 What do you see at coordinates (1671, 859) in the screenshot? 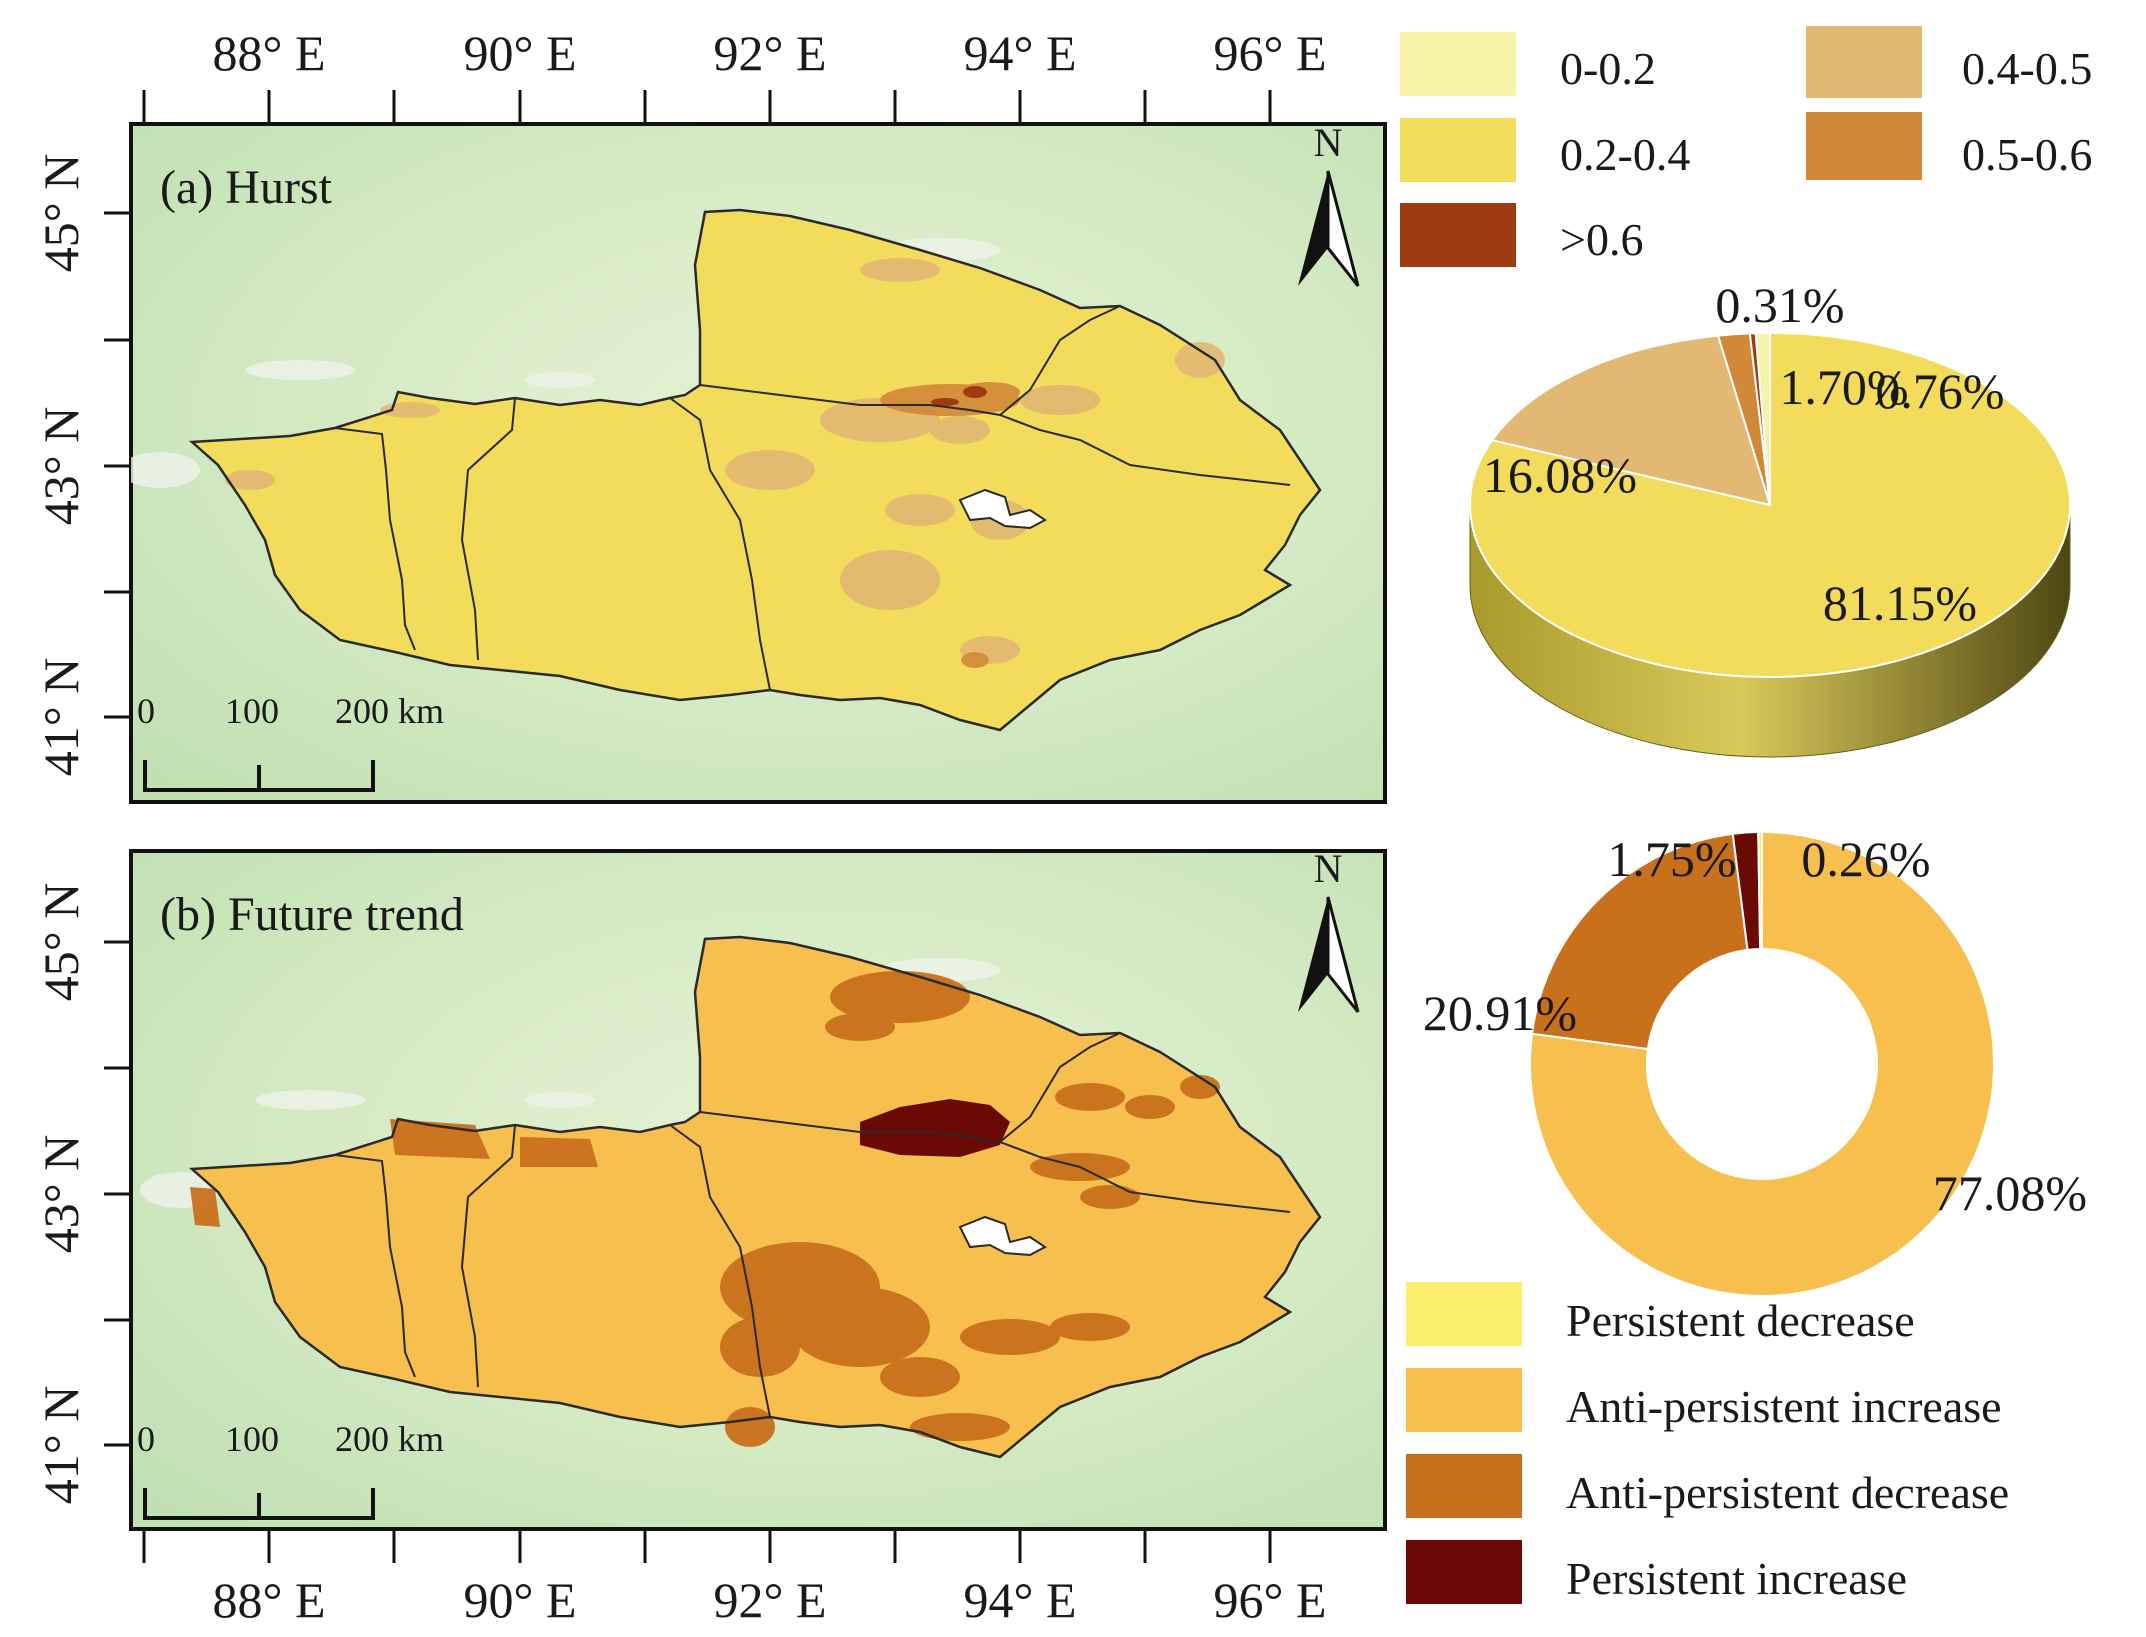
I see `donut-b-data-label: 1.75%` at bounding box center [1671, 859].